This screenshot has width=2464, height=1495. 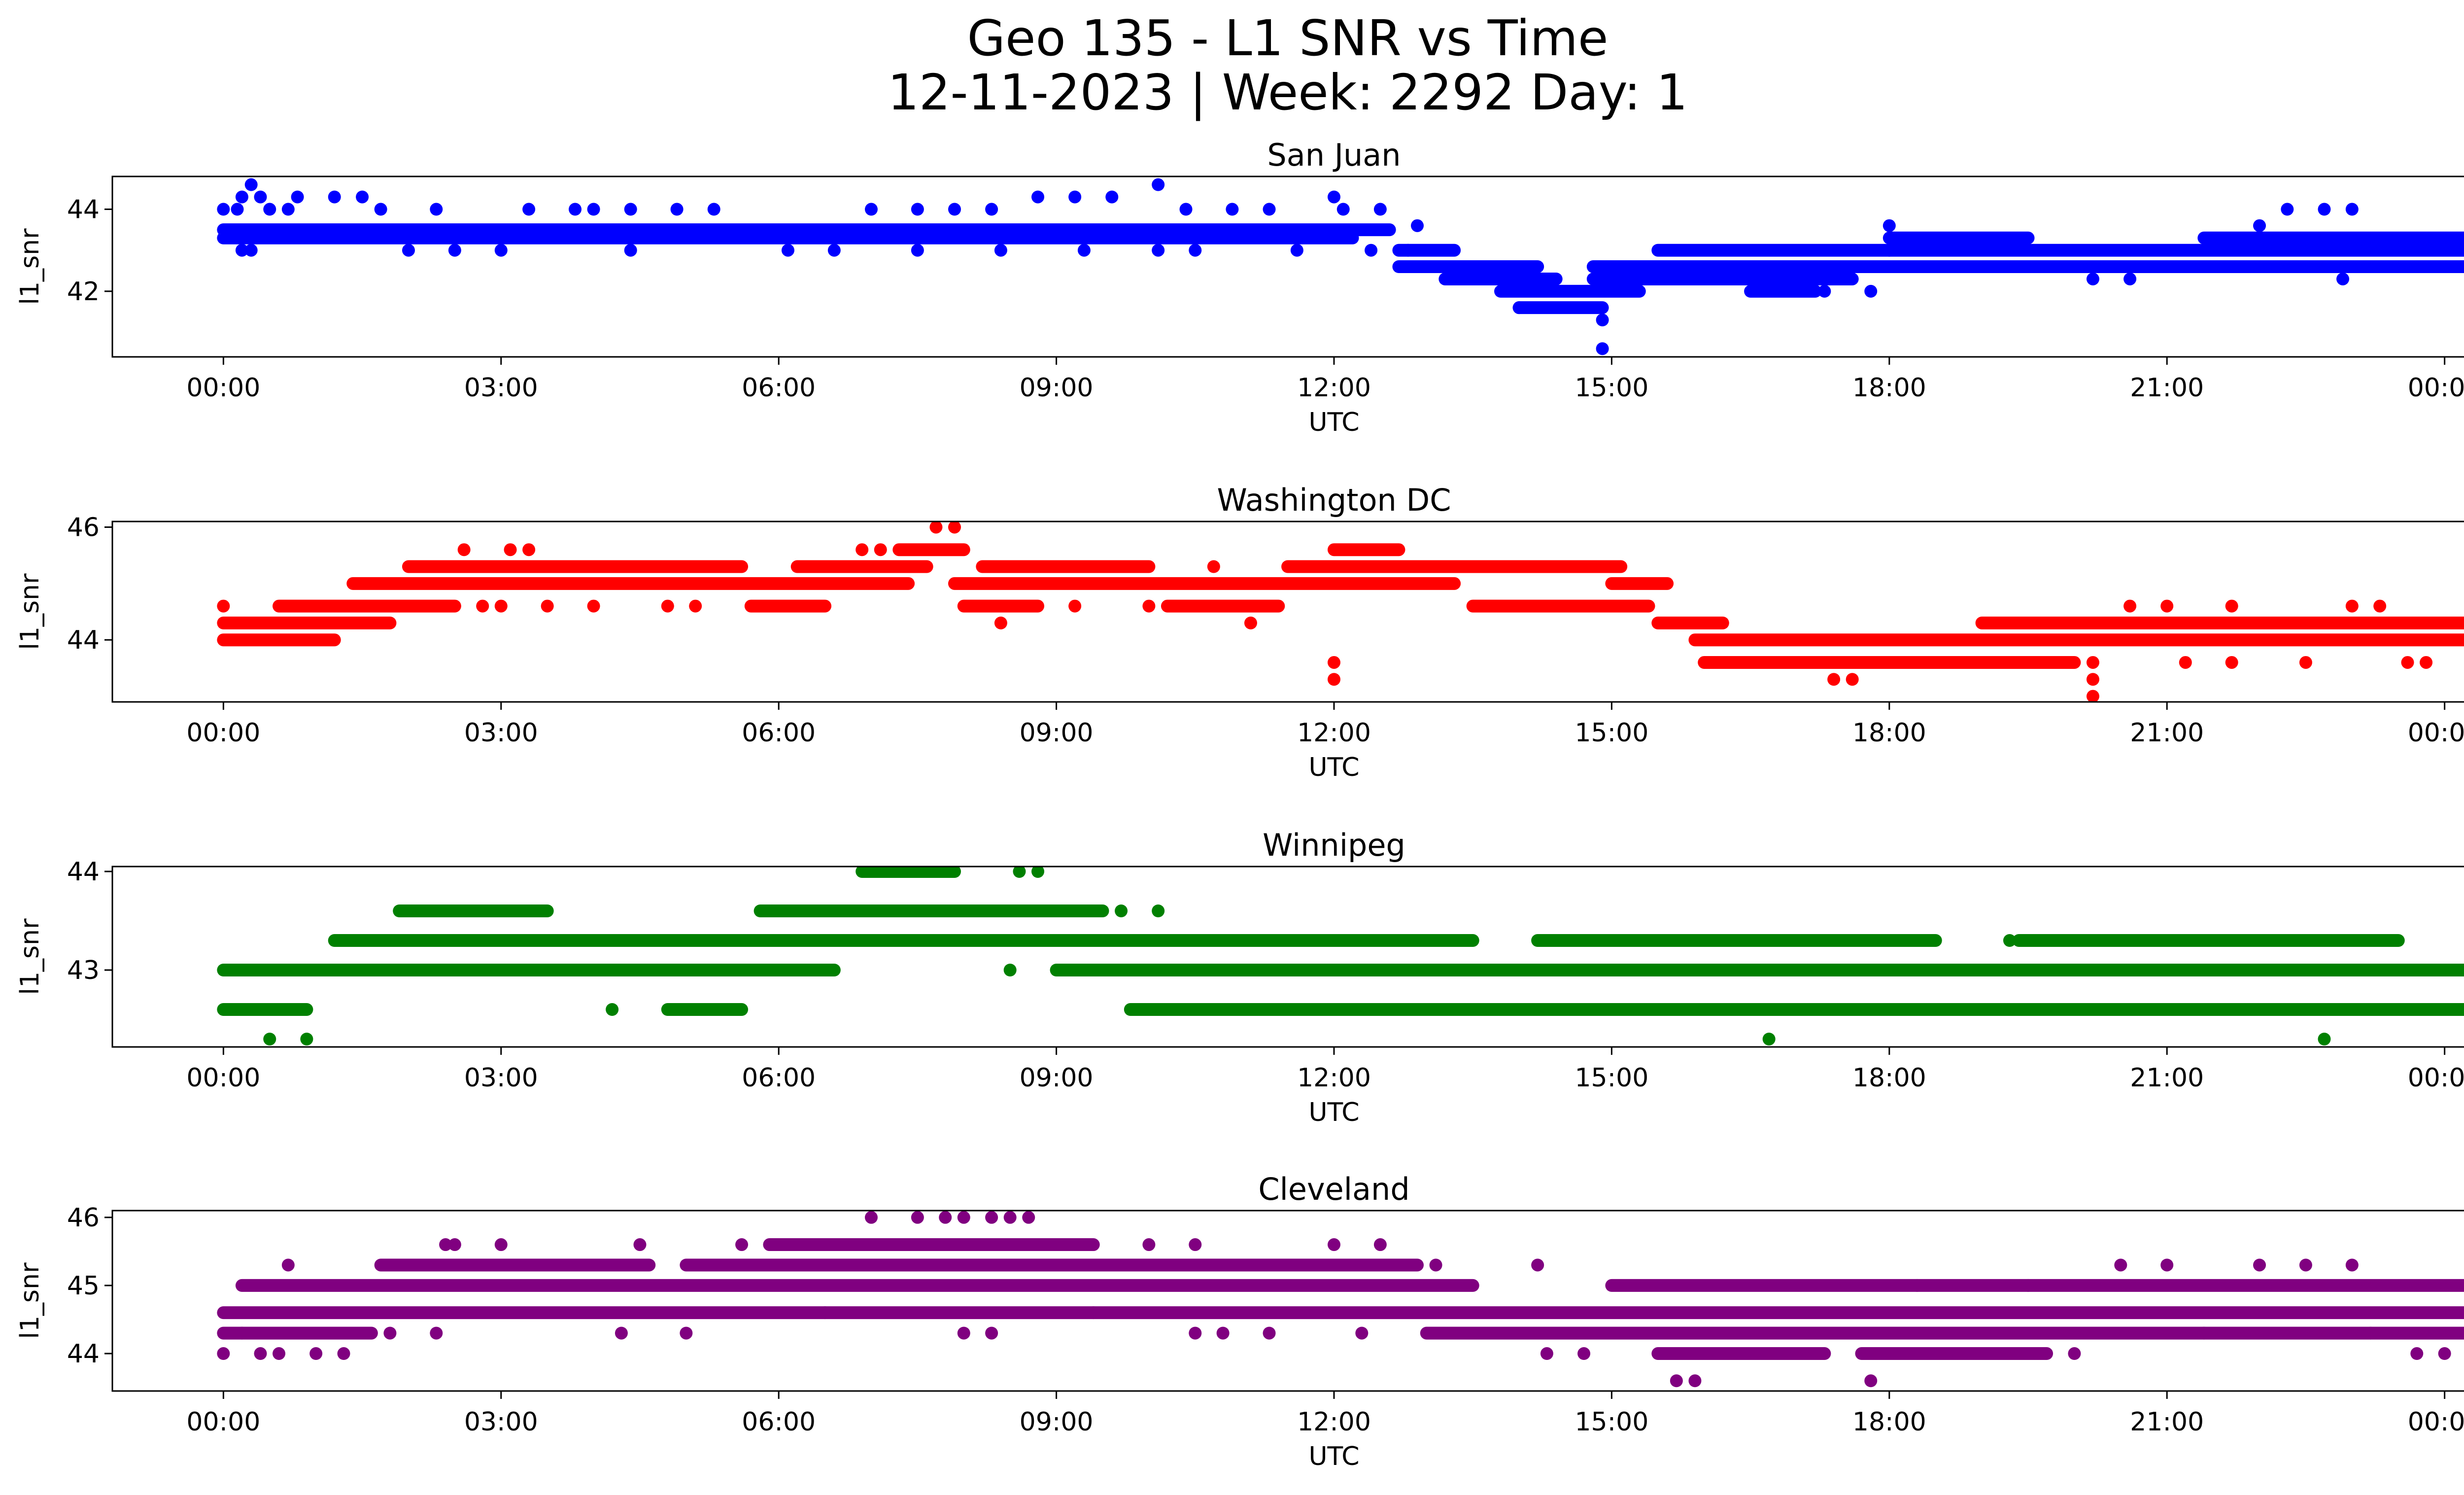 I want to click on figure-title-line-2: 12-11-2023 | Week: 2292 Day: 1, so click(x=1287, y=92).